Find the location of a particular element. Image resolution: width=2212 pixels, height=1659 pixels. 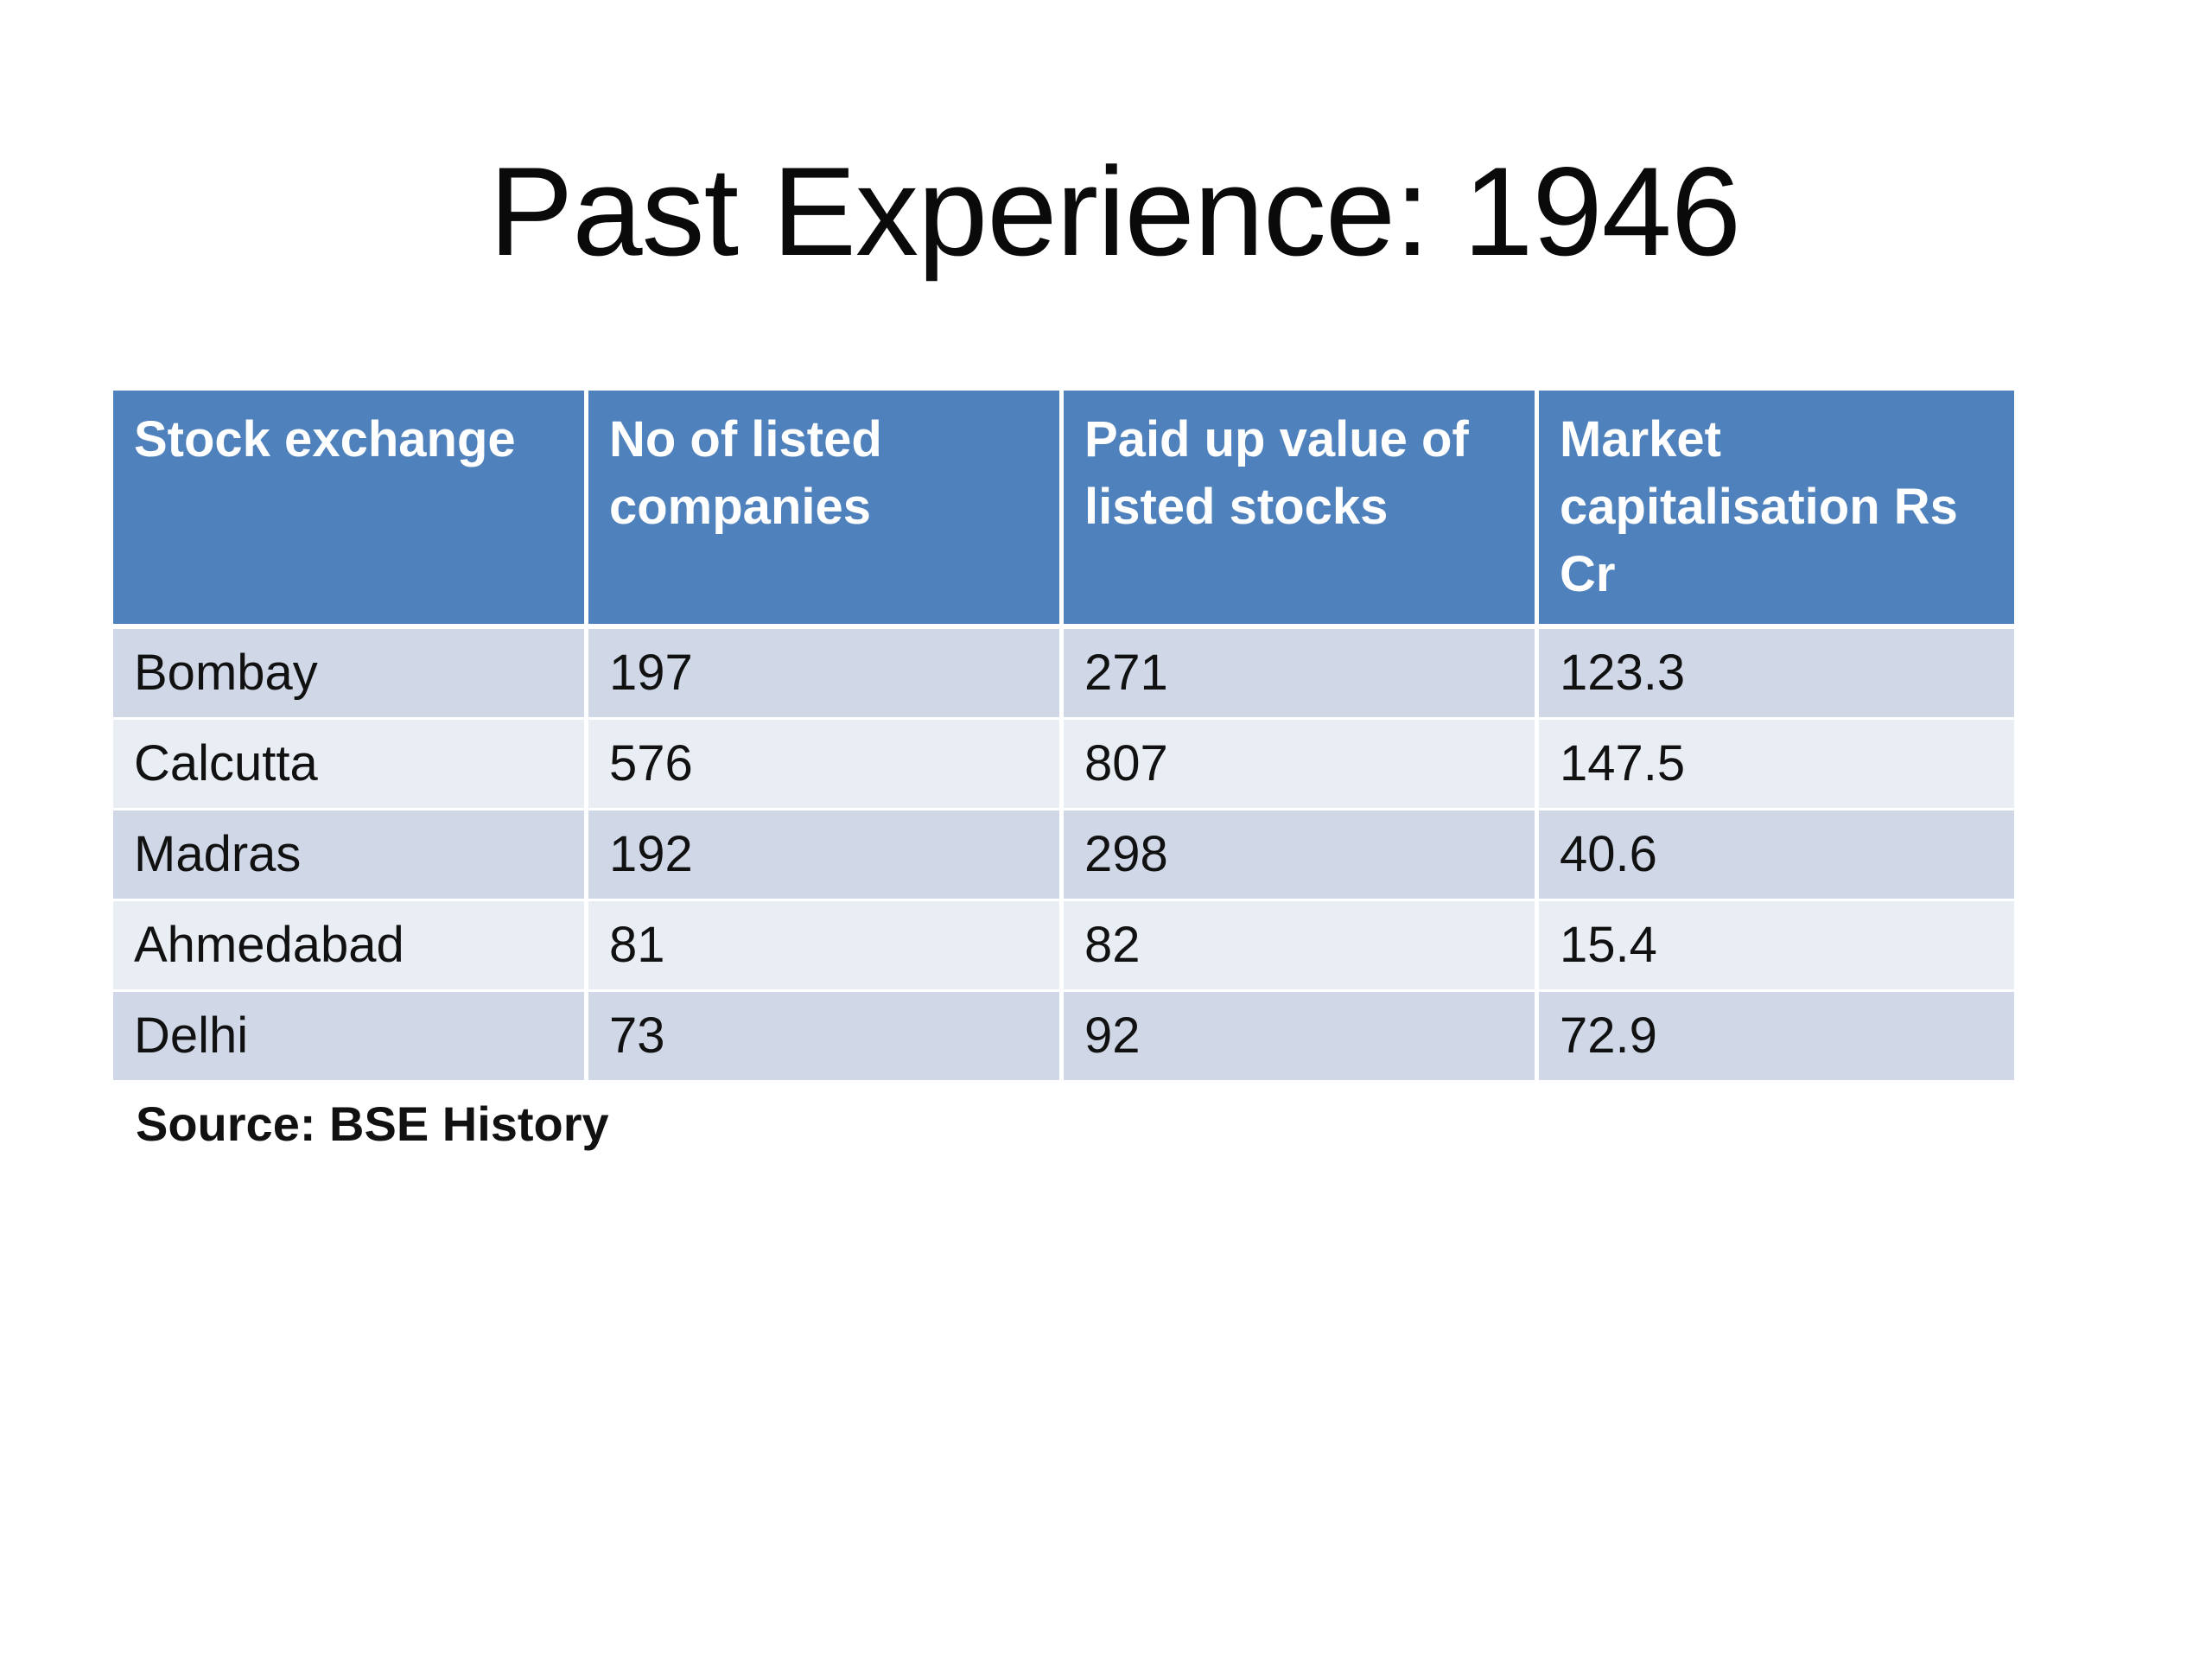

cell-market-cap: 147.5 is located at coordinates (1776, 765).